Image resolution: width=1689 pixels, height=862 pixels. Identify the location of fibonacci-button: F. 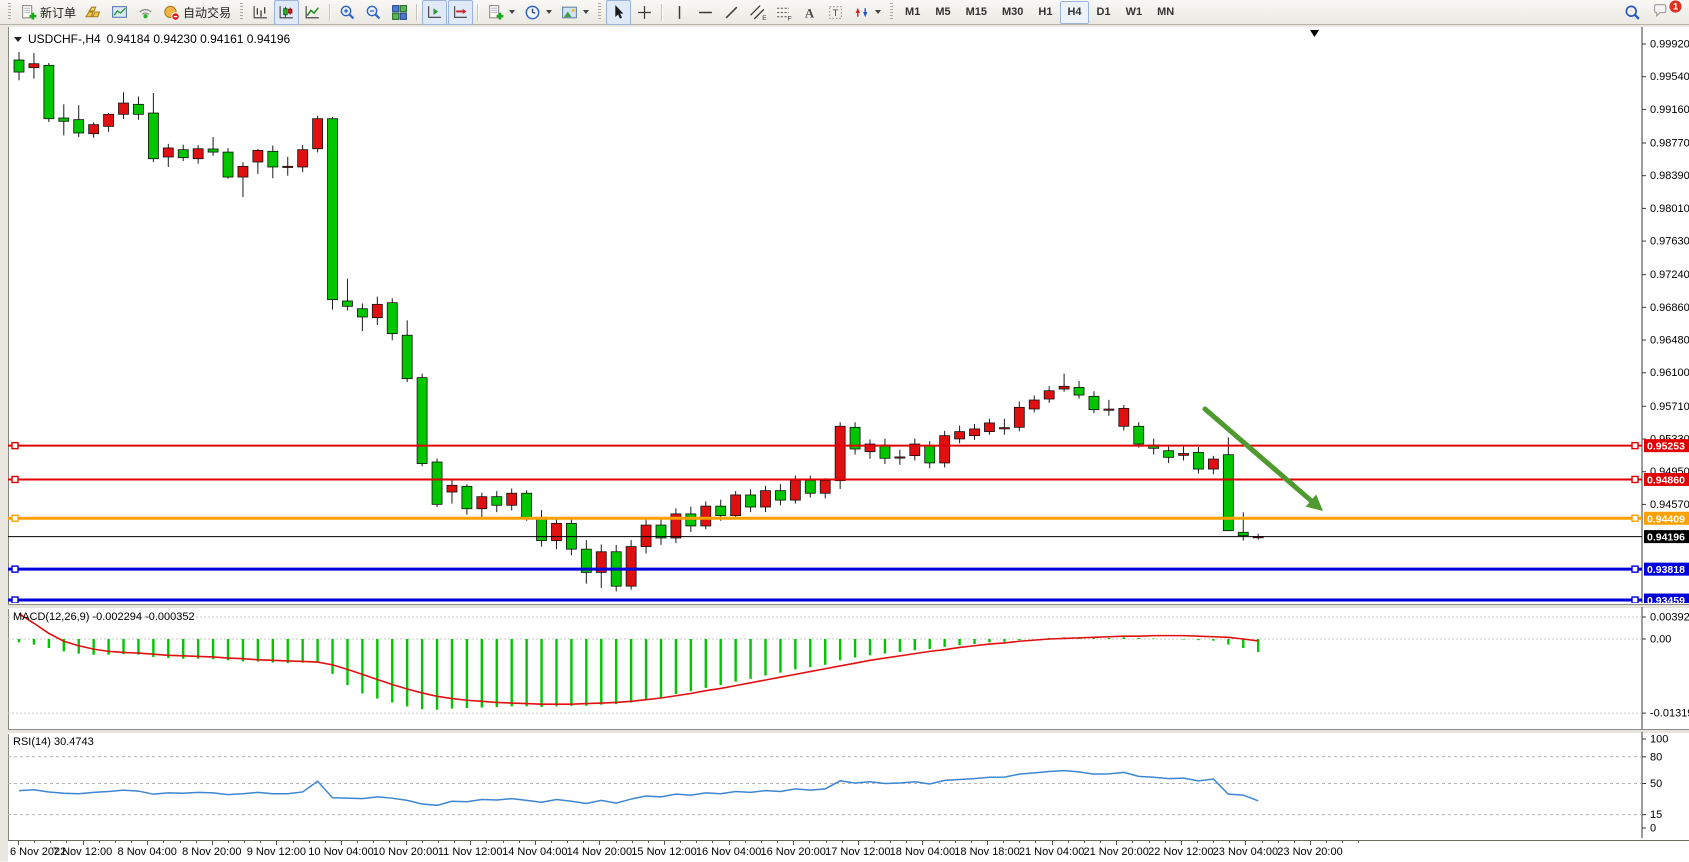
(783, 12).